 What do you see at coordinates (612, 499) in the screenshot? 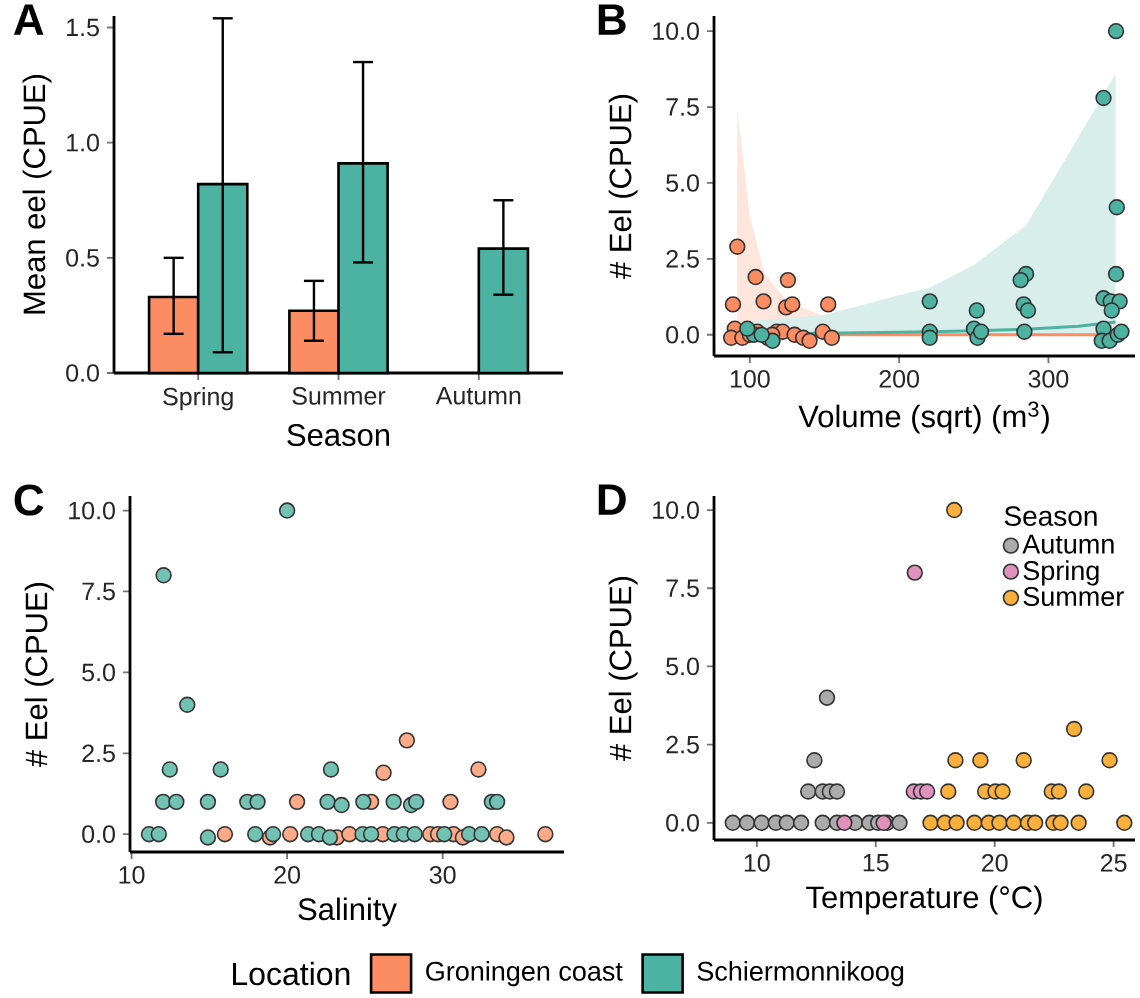
I see `chart-title: D` at bounding box center [612, 499].